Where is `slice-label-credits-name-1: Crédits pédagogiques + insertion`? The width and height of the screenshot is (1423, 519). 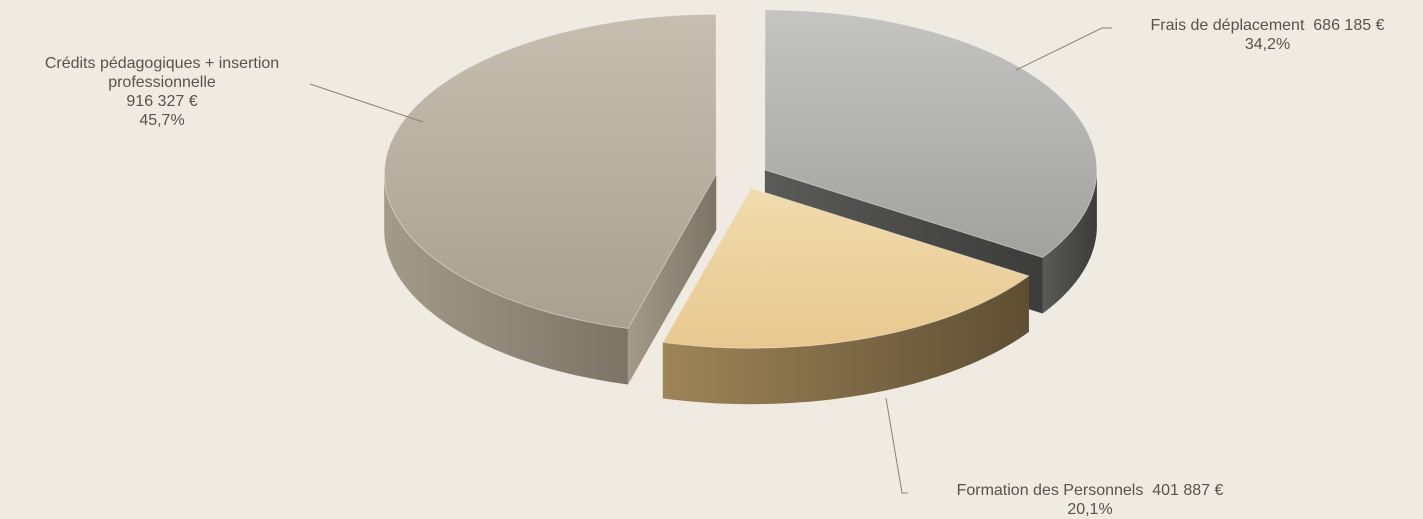
slice-label-credits-name-1: Crédits pédagogiques + insertion is located at coordinates (162, 63).